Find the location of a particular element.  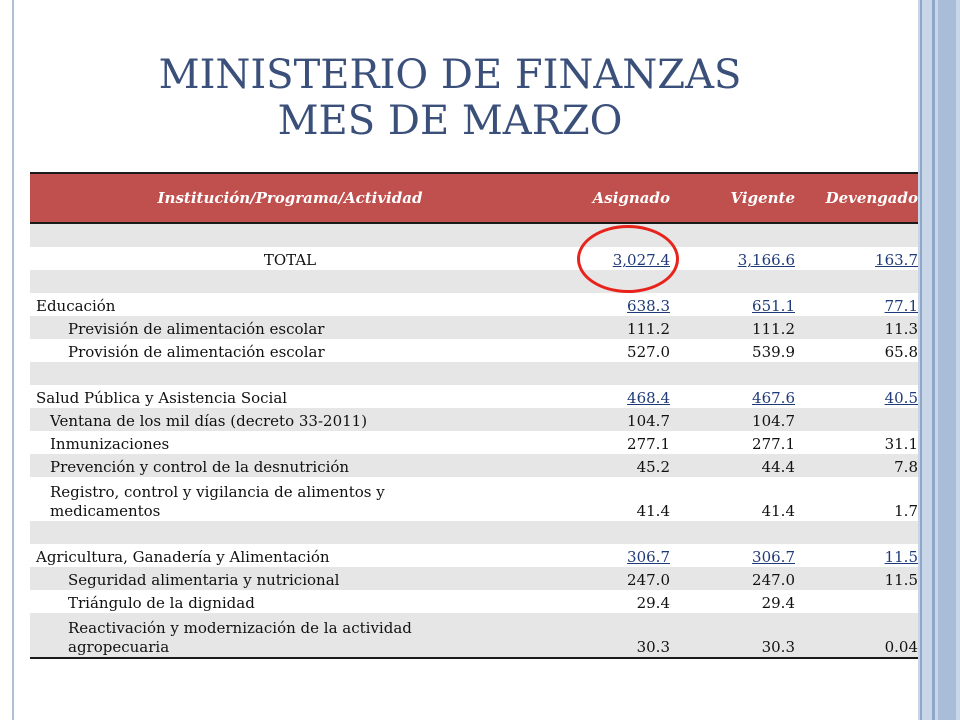

cell-vigente: 44.4 is located at coordinates (732, 465).